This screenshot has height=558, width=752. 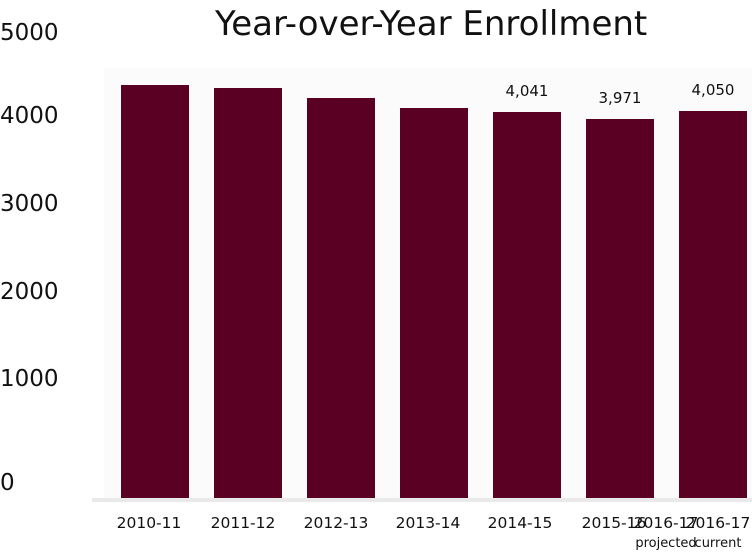 I want to click on y-tick-label: 4000, so click(x=29, y=116).